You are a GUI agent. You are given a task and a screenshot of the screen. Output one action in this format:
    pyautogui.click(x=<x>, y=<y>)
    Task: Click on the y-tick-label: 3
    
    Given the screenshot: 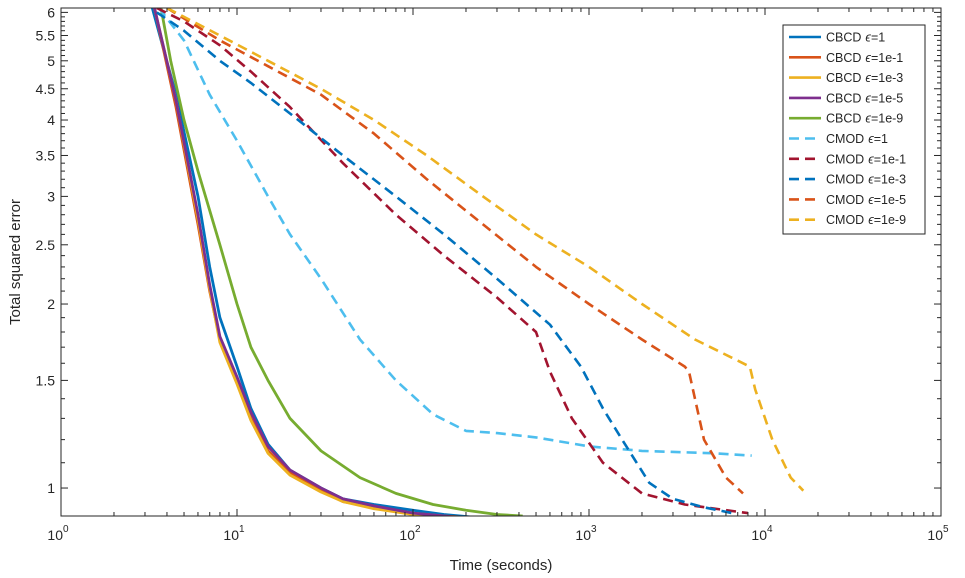 What is the action you would take?
    pyautogui.click(x=51, y=196)
    